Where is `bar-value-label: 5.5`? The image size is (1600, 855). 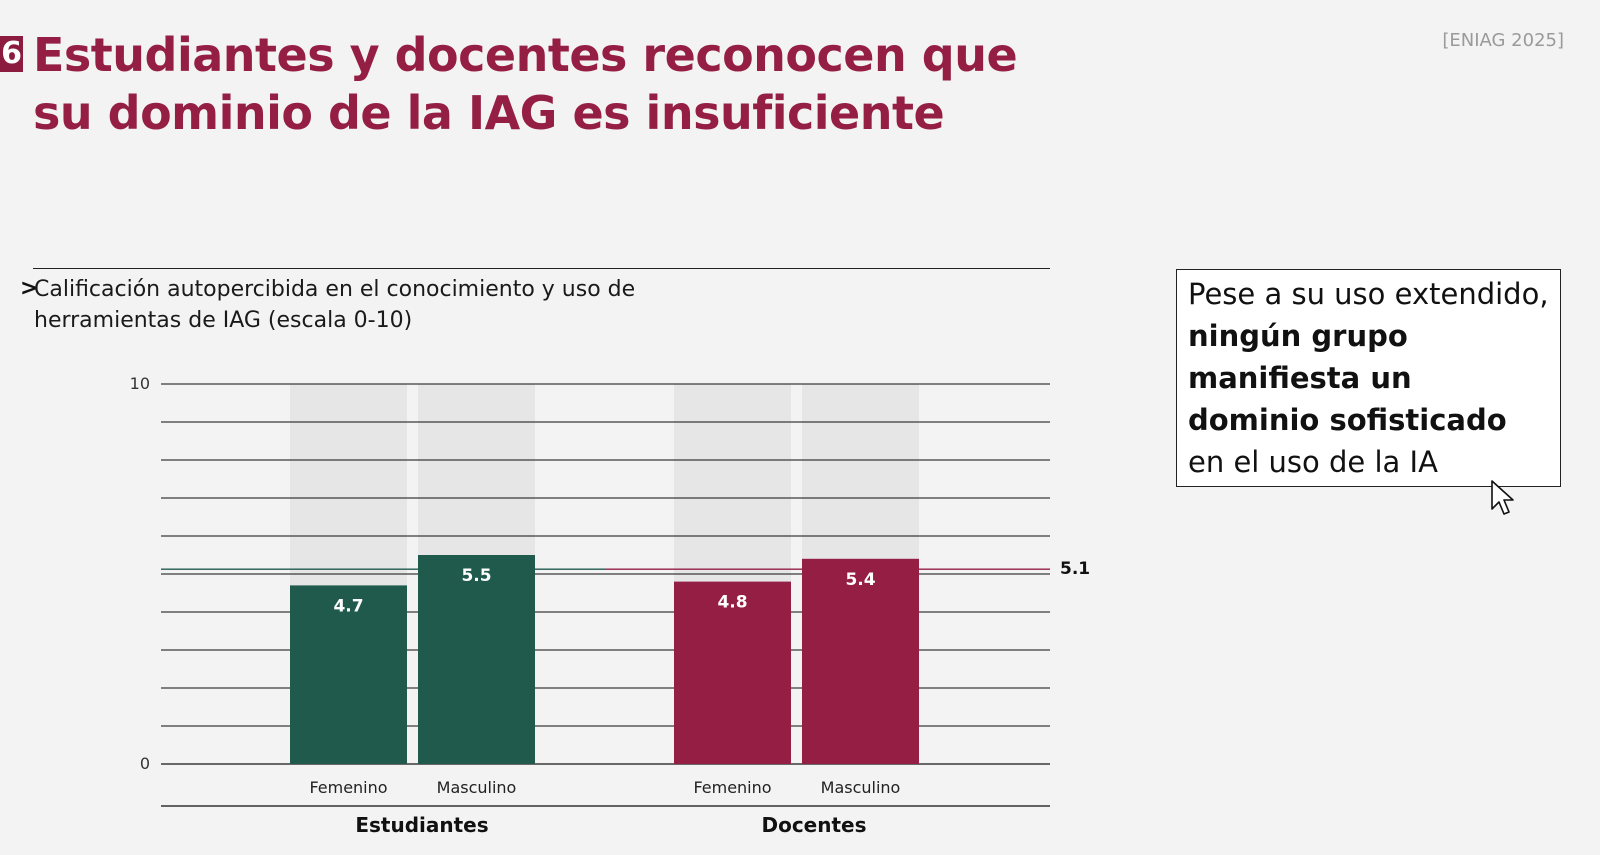
bar-value-label: 5.5 is located at coordinates (476, 576).